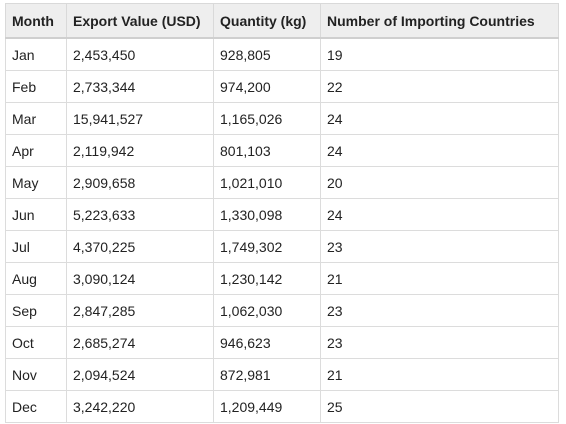  I want to click on table-row: Jan 2,453,450 928,805 19, so click(282, 54).